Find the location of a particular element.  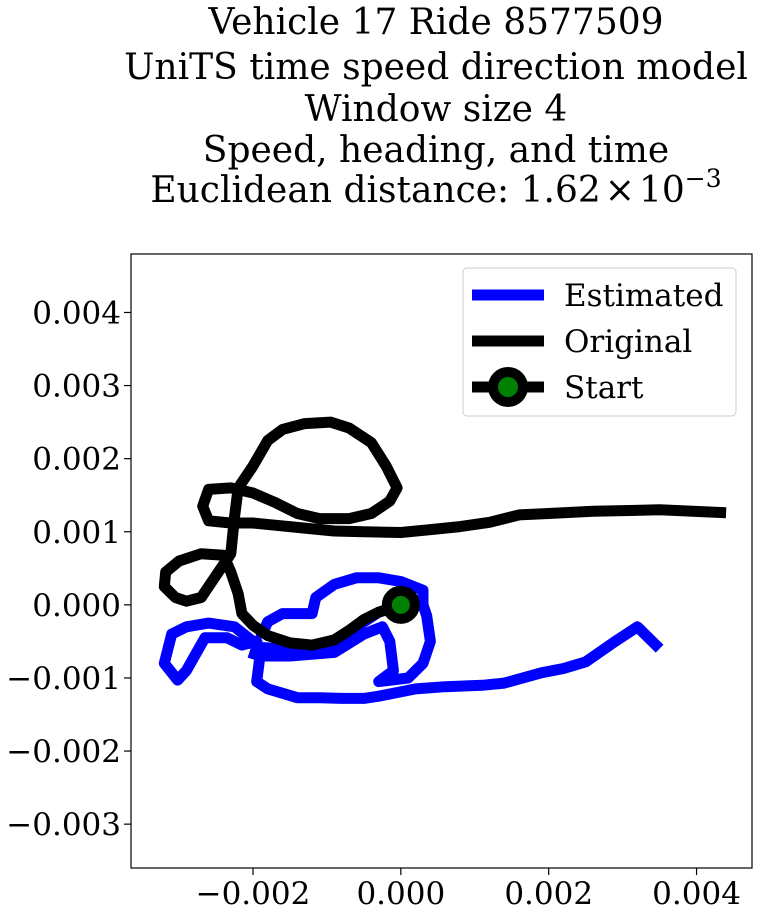

y-tick-label: 0.004 is located at coordinates (76, 313).